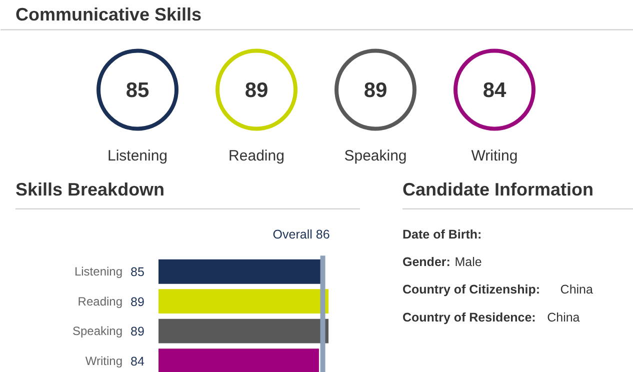 Image resolution: width=633 pixels, height=372 pixels. I want to click on y-tick-label: Listening, so click(98, 271).